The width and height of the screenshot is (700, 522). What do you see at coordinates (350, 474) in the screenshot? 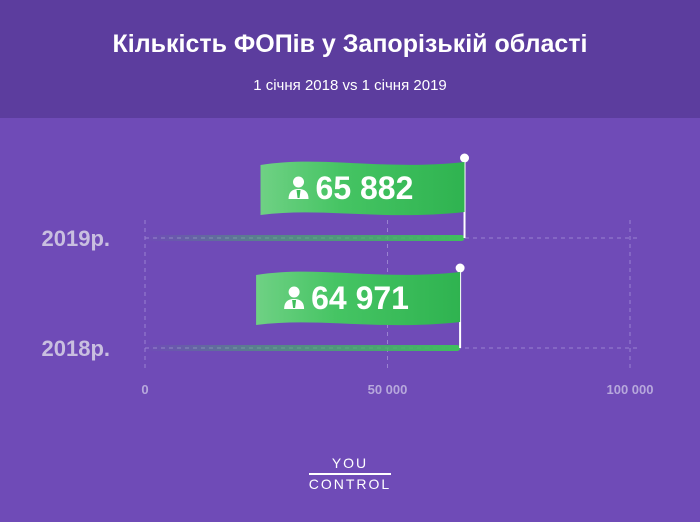
I see `youcontrol-logo: YOU CONTROL` at bounding box center [350, 474].